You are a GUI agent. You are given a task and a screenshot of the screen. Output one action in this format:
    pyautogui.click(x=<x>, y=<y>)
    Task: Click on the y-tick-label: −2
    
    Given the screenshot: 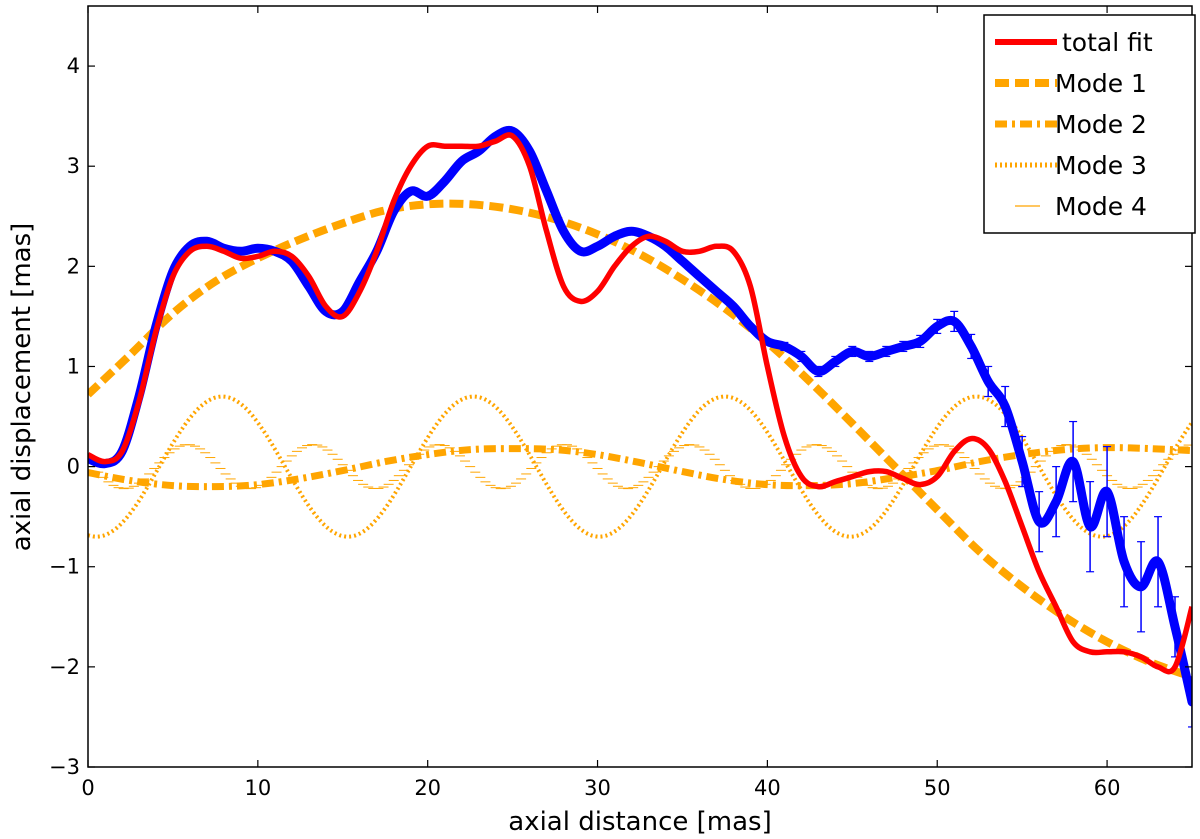 What is the action you would take?
    pyautogui.click(x=64, y=667)
    